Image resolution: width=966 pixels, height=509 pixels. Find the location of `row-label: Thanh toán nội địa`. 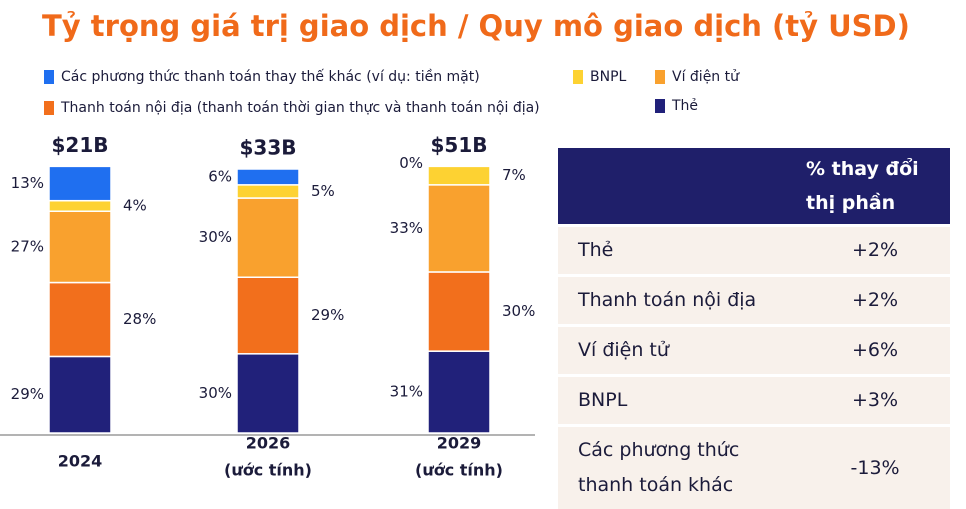

row-label: Thanh toán nội địa is located at coordinates (679, 301).